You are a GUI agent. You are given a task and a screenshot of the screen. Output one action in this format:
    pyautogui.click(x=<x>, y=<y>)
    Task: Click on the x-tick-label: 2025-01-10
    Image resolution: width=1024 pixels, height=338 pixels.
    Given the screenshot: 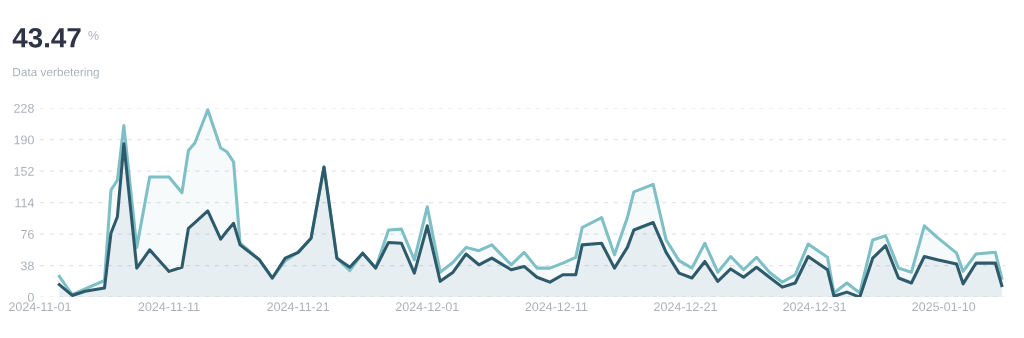 What is the action you would take?
    pyautogui.click(x=944, y=307)
    